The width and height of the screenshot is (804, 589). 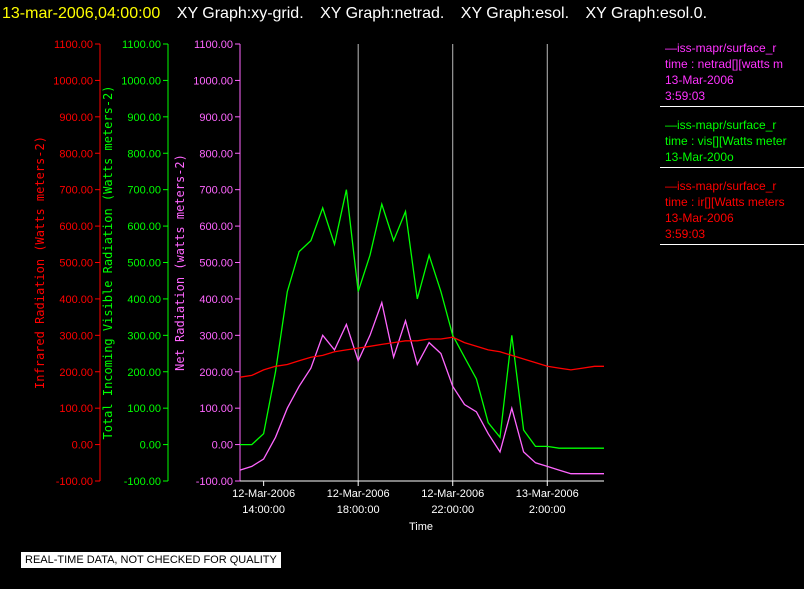 I want to click on graph-title-esol: XY Graph:esol., so click(x=515, y=13).